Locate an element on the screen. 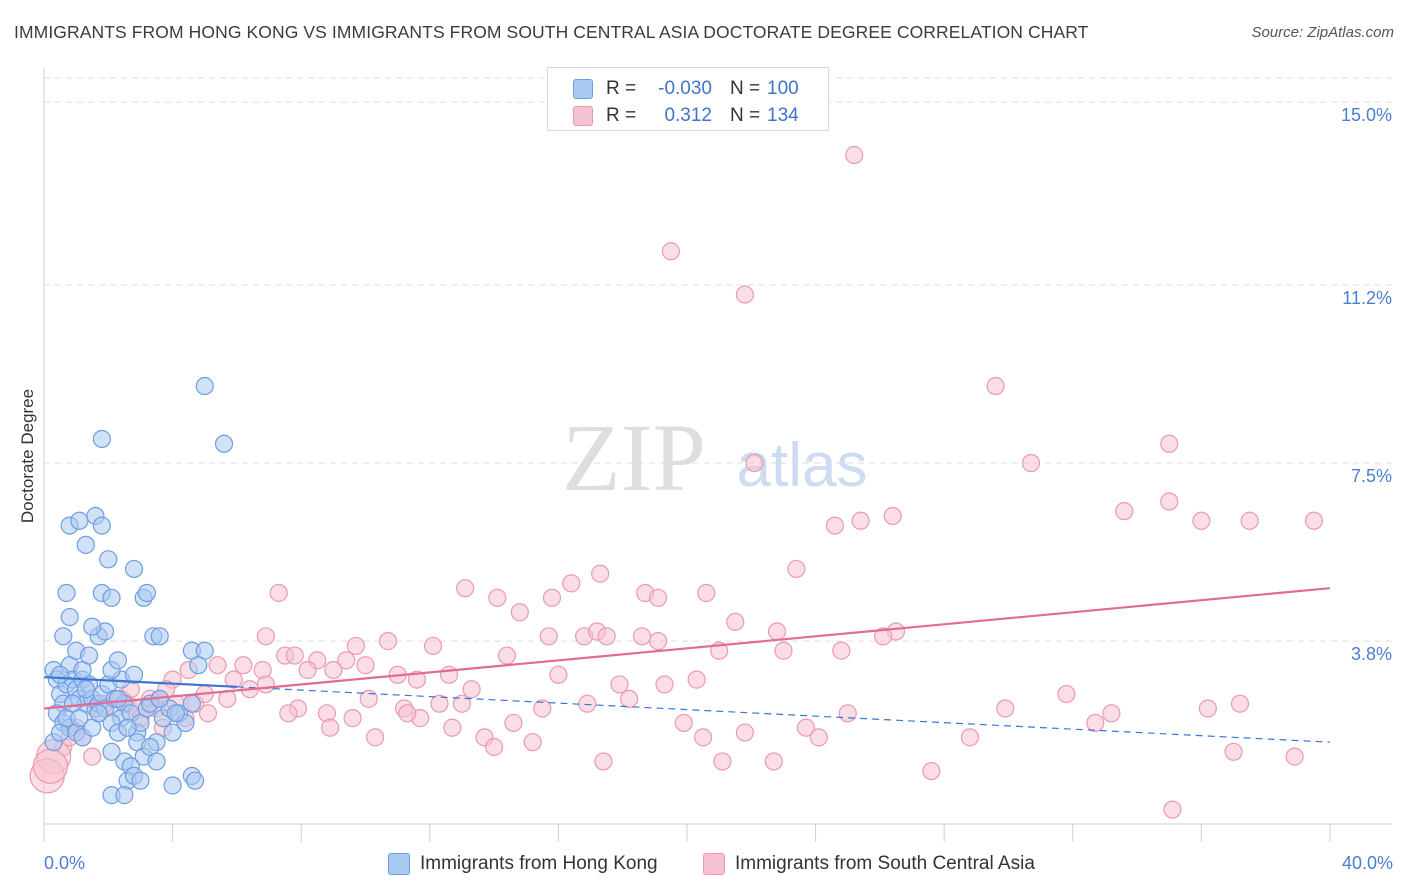 This screenshot has width=1406, height=892. legend-r-value: -0.030 is located at coordinates (685, 88).